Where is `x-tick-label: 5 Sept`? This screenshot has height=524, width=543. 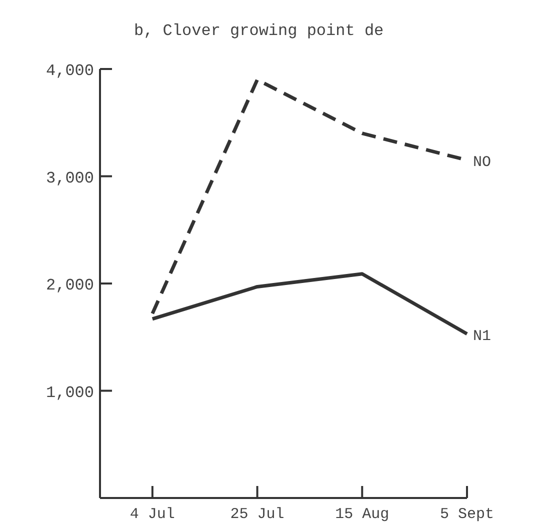
x-tick-label: 5 Sept is located at coordinates (467, 514).